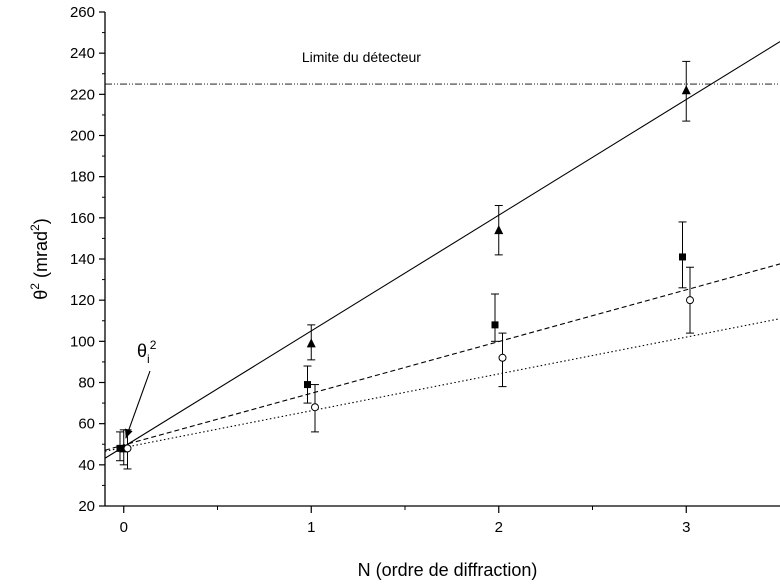 The image size is (780, 585). Describe the element at coordinates (499, 527) in the screenshot. I see `x-tick-label: 2` at that location.